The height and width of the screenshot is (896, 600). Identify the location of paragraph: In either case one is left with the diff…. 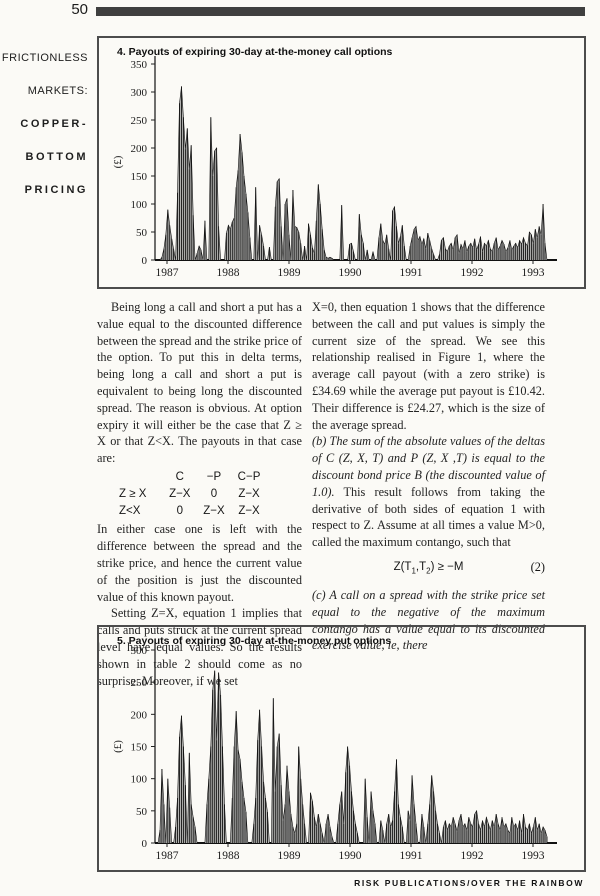
(199, 563).